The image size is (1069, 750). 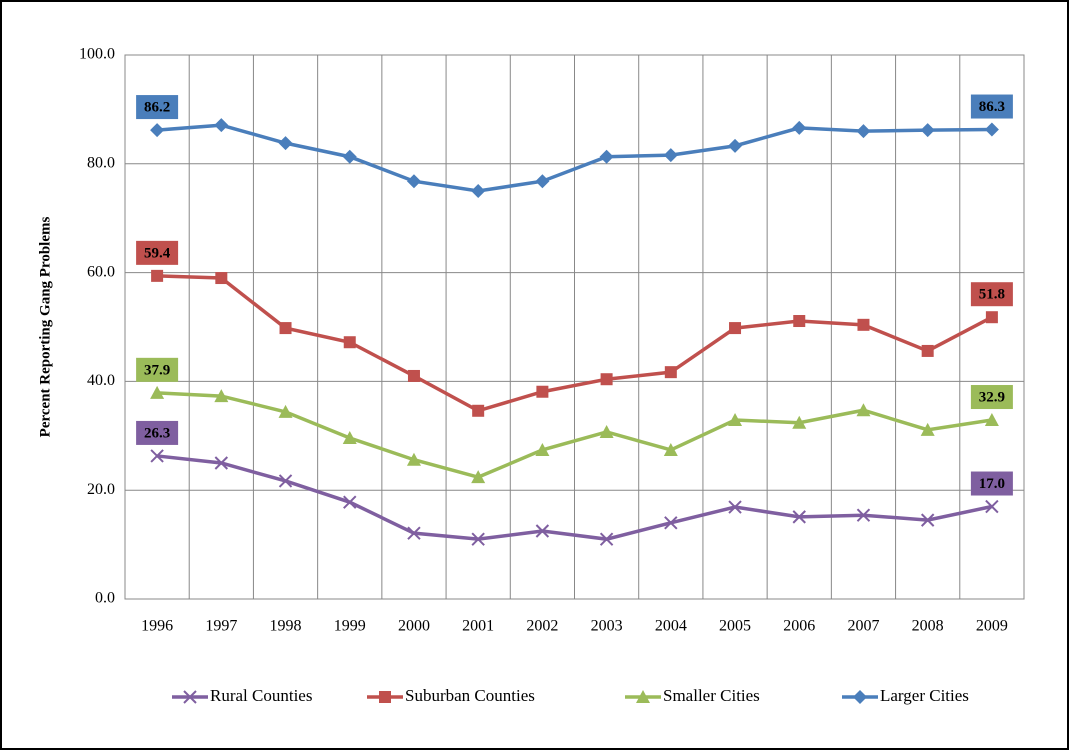 I want to click on x-tick-label: 2004, so click(x=671, y=626).